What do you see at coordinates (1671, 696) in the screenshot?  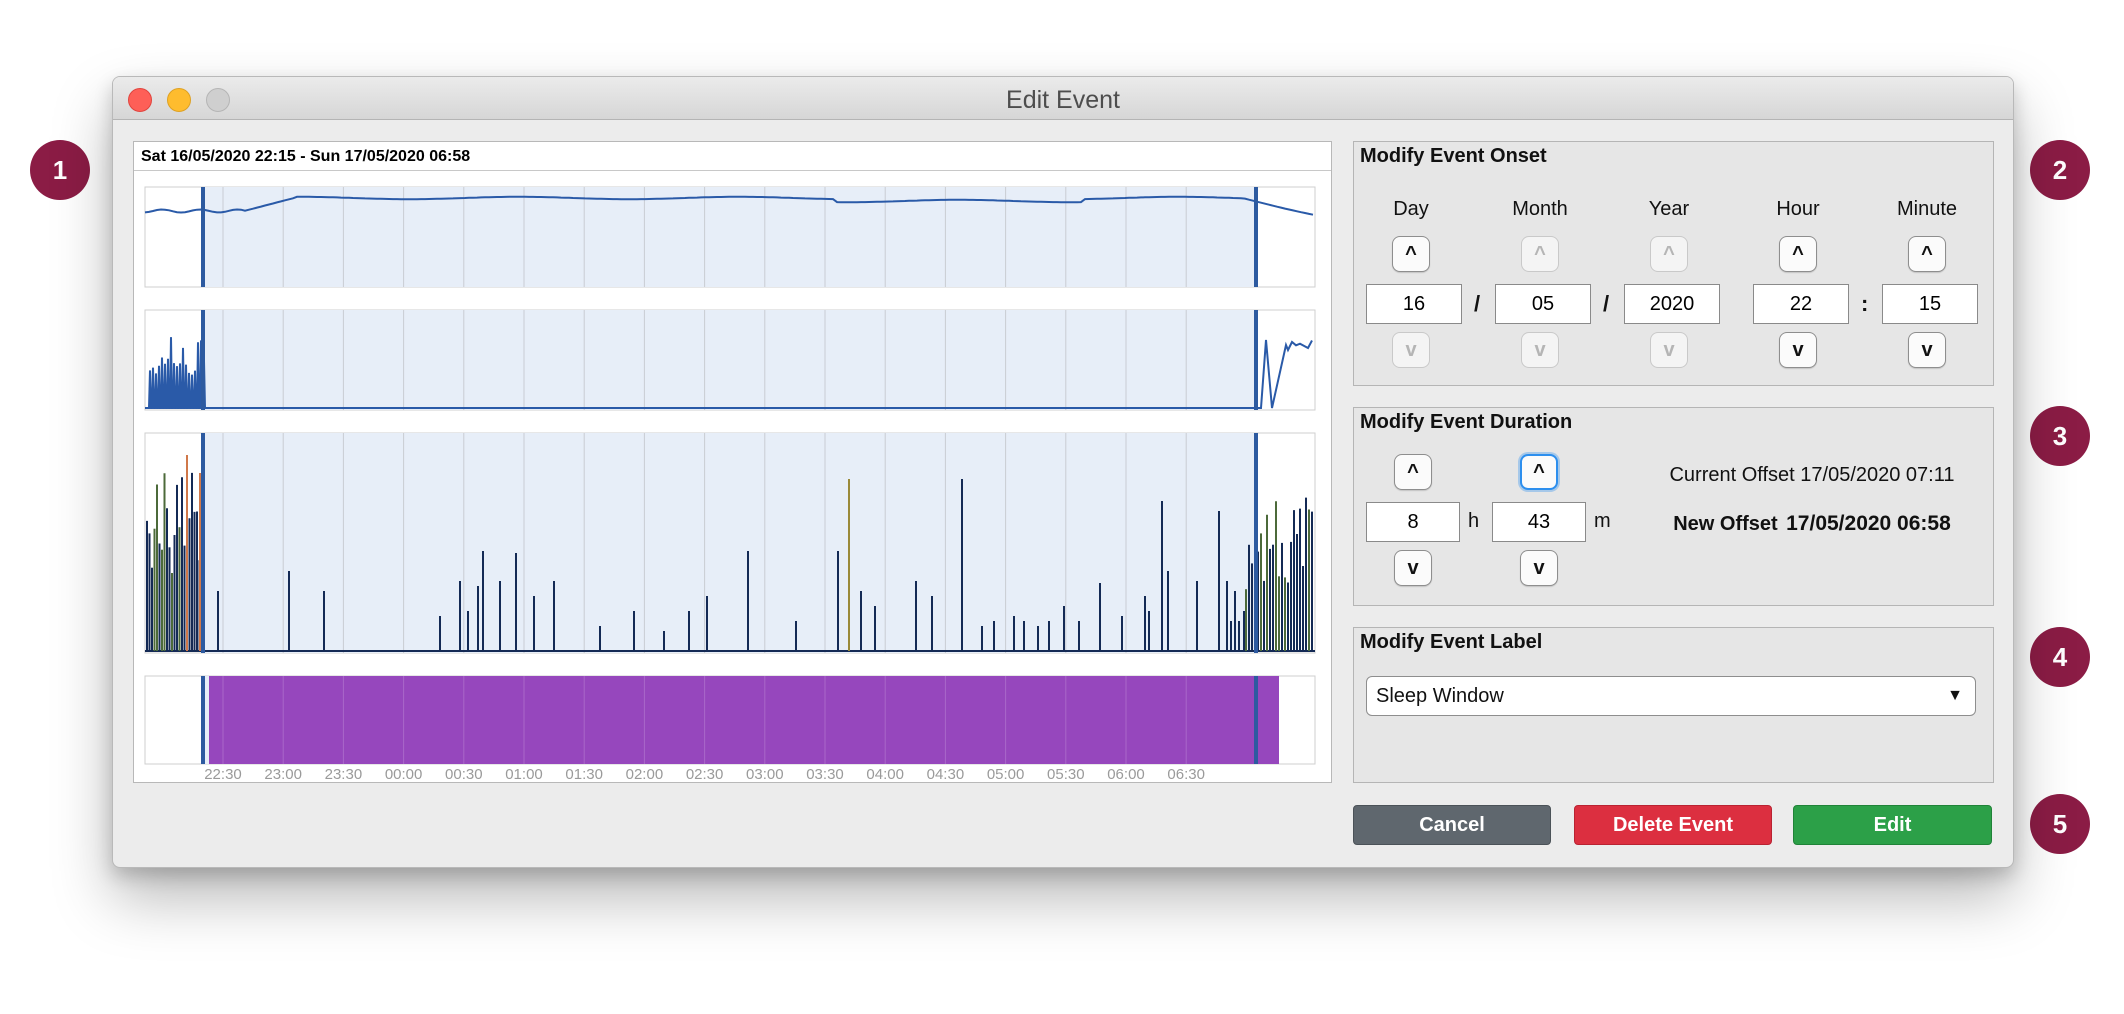 I see `event-label-select: Sleep Window ▼` at bounding box center [1671, 696].